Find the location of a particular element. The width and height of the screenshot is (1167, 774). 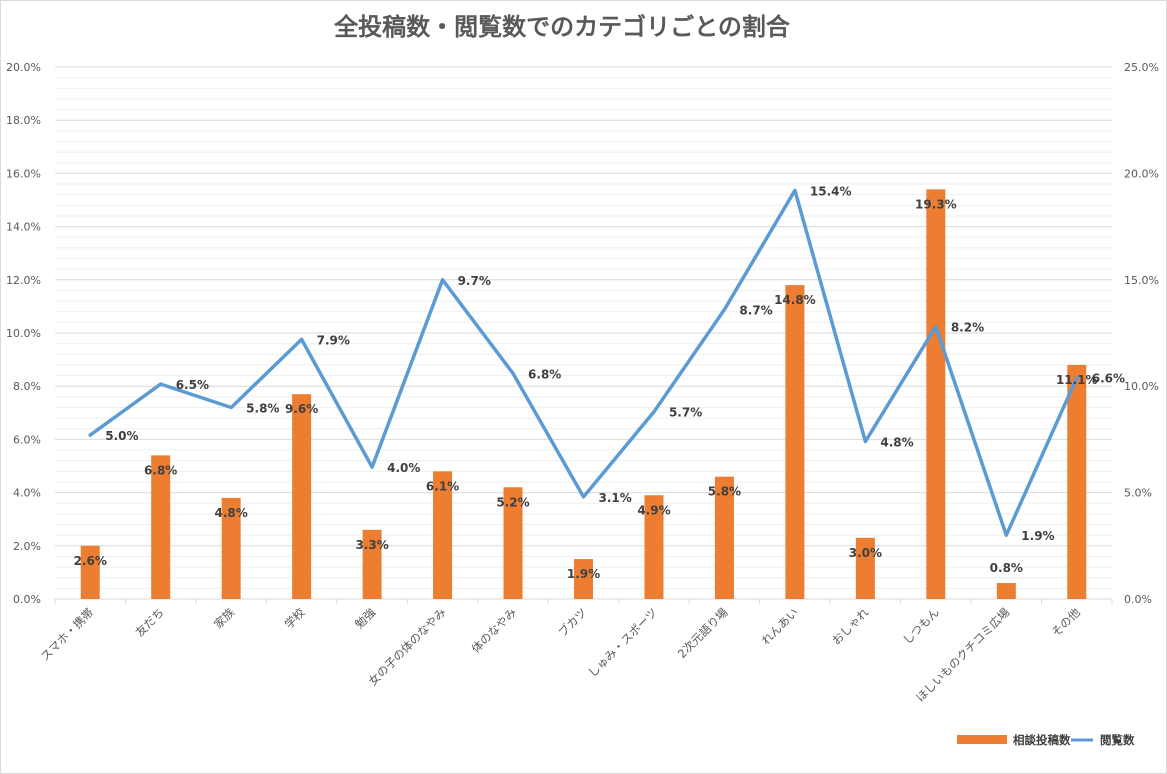

bar-data-label: 11.1% is located at coordinates (1077, 380).